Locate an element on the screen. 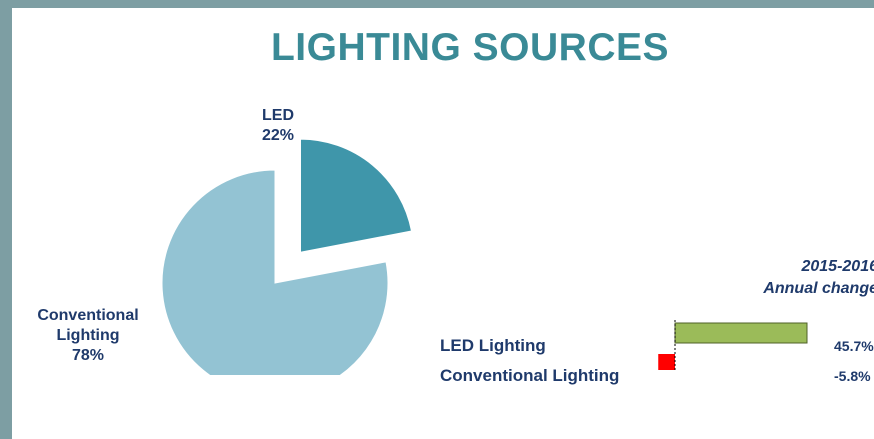  bar-value-led: 45.7% is located at coordinates (854, 346).